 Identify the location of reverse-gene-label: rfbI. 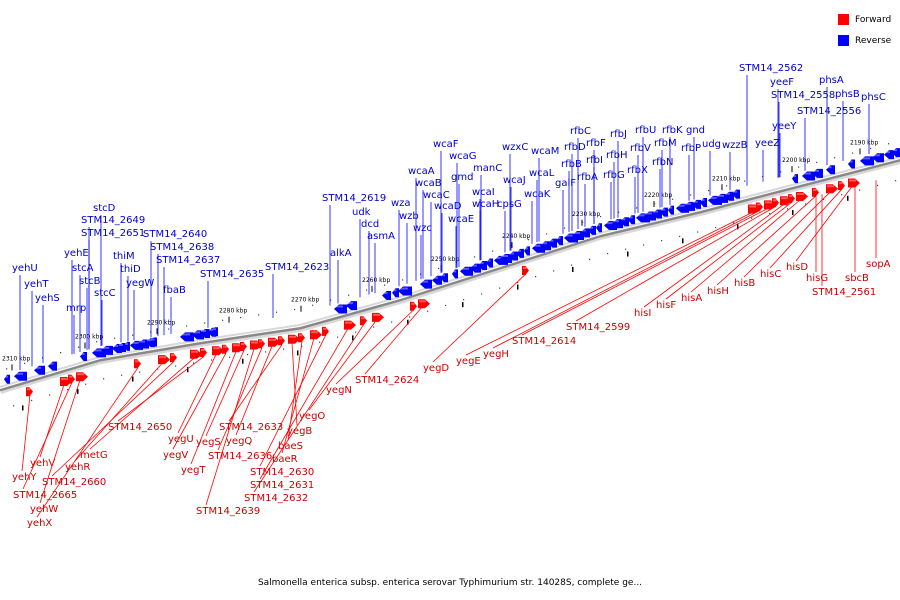
(594, 160).